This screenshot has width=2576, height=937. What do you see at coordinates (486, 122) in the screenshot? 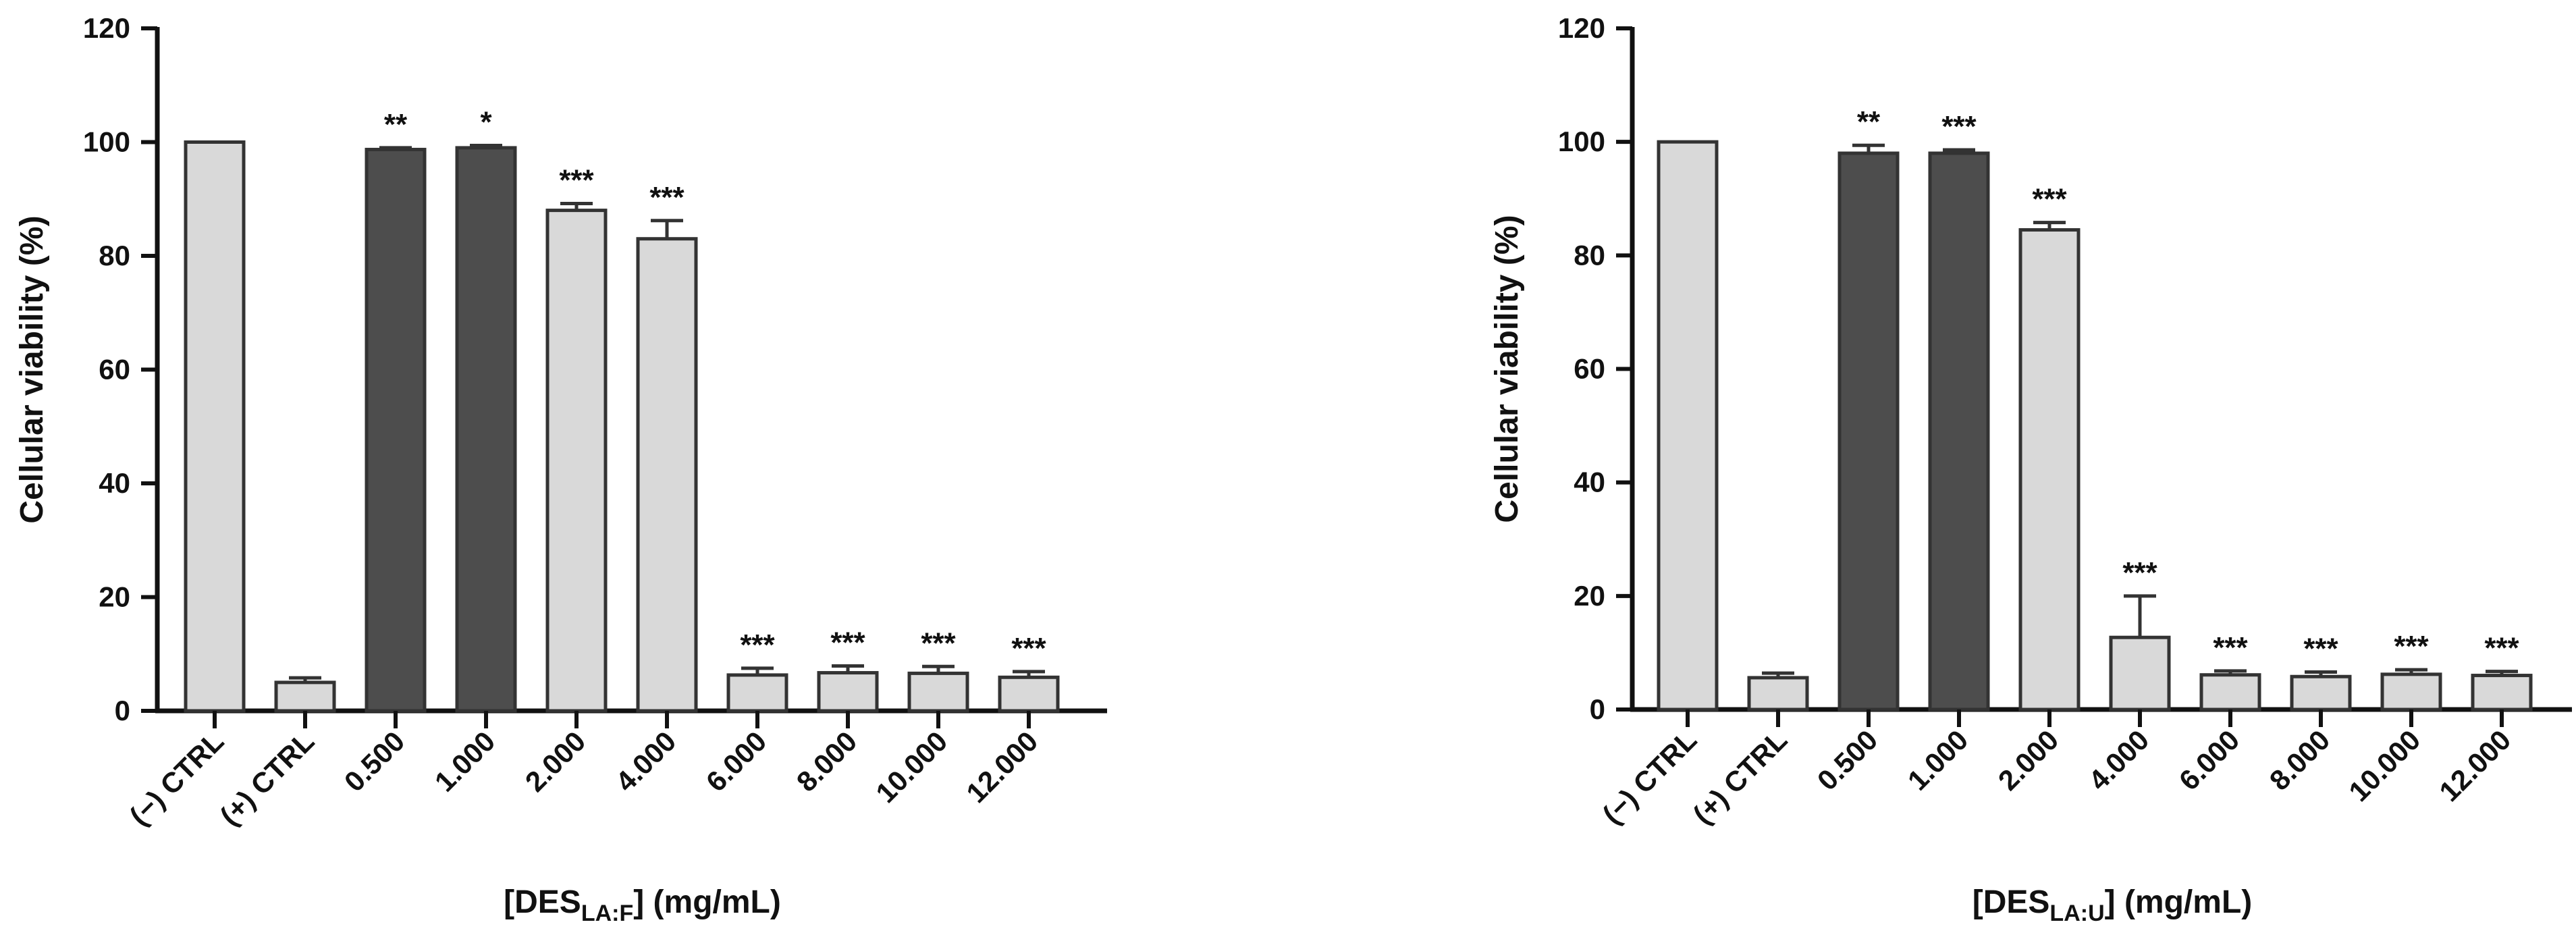
I see `significance-label: *` at bounding box center [486, 122].